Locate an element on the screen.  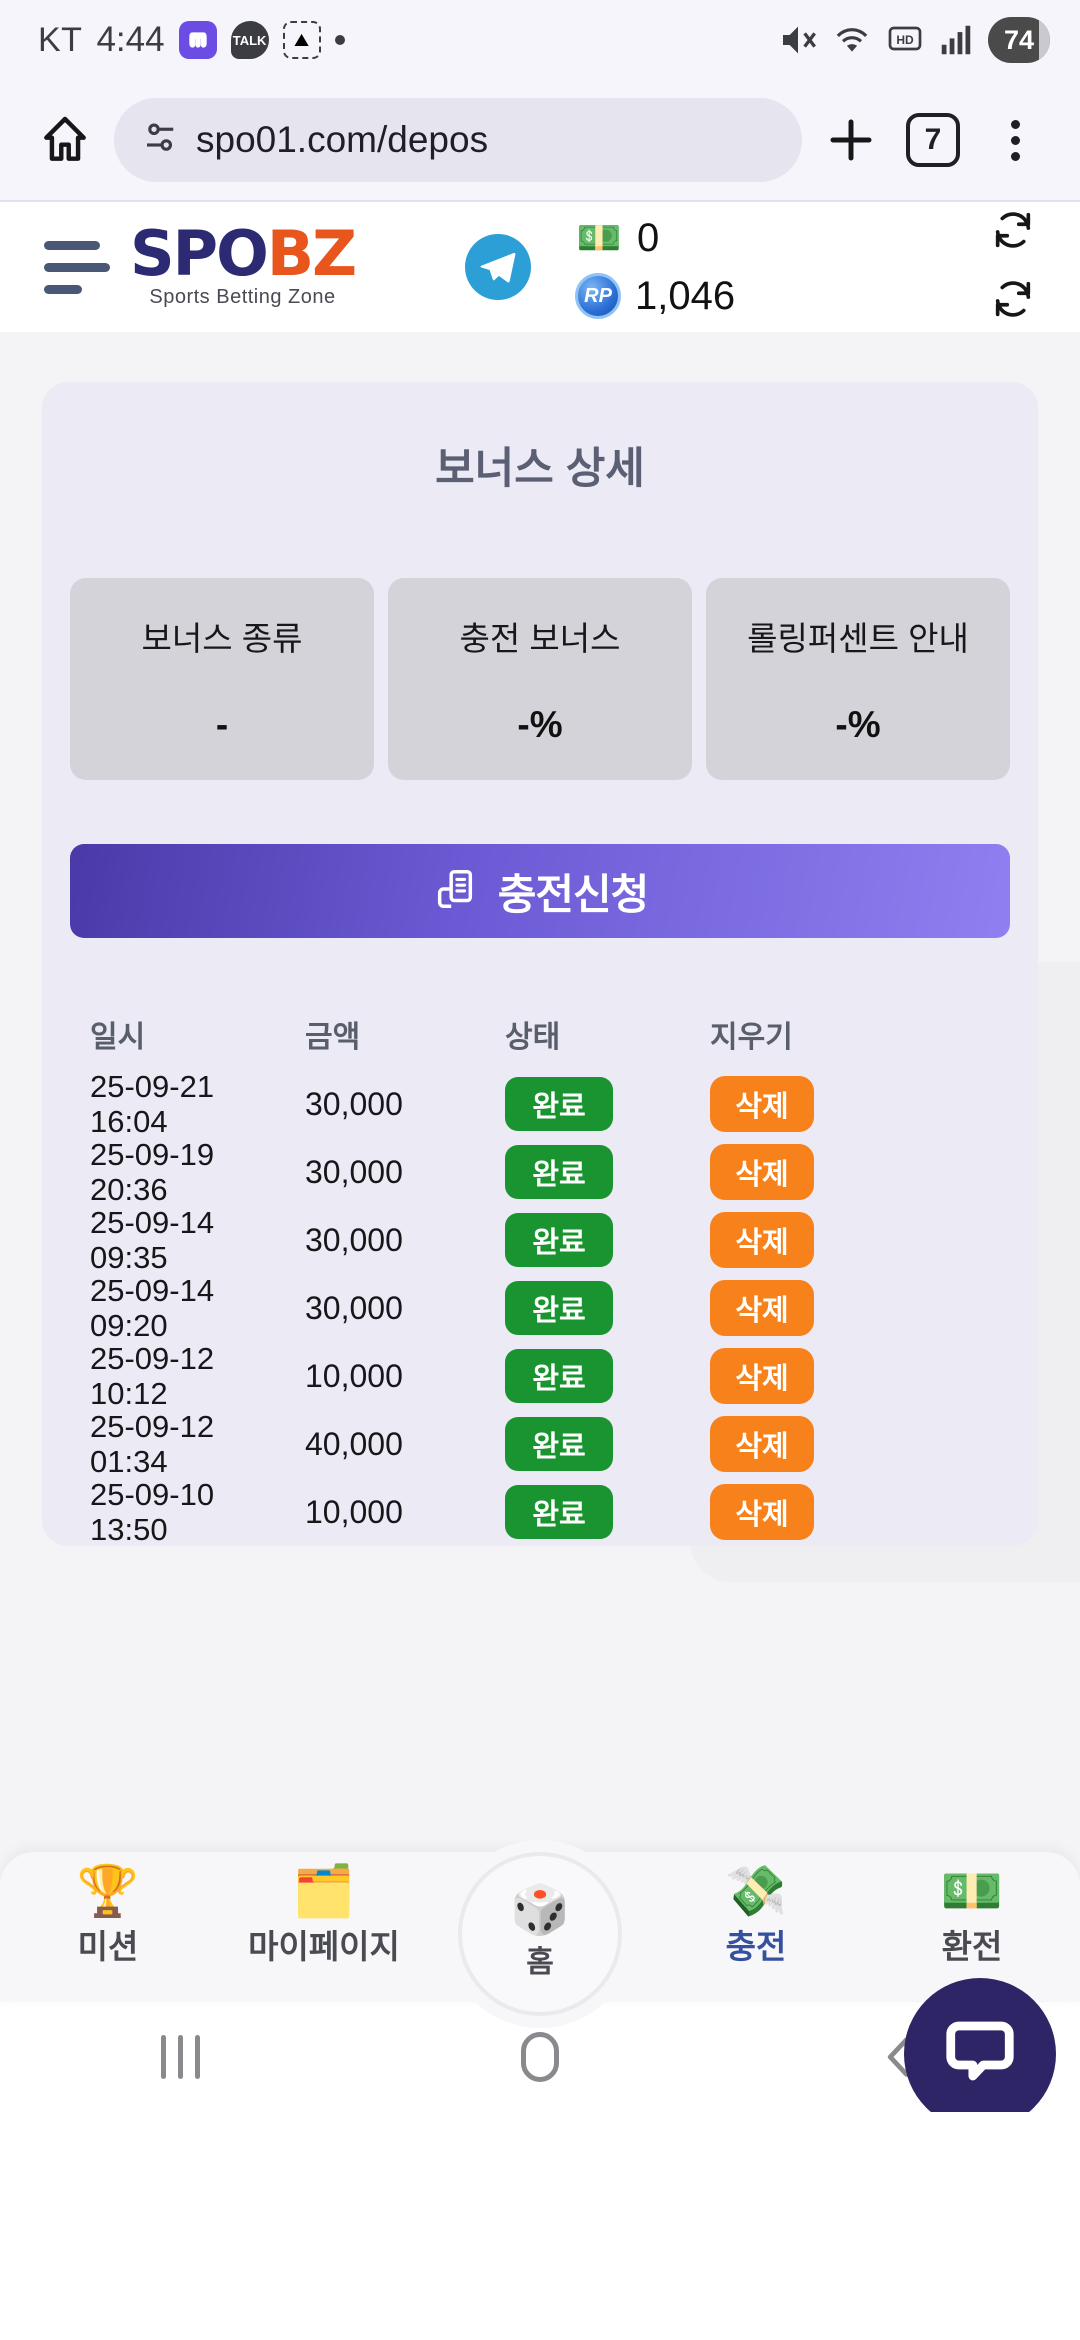
battery-indicator: 74 is located at coordinates (1019, 40).